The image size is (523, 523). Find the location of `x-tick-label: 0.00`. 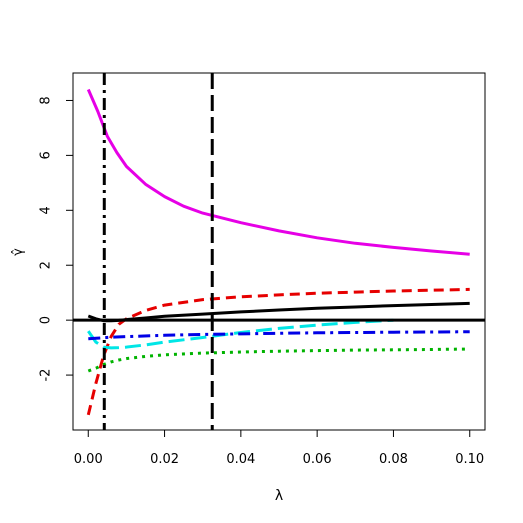

x-tick-label: 0.00 is located at coordinates (88, 459).